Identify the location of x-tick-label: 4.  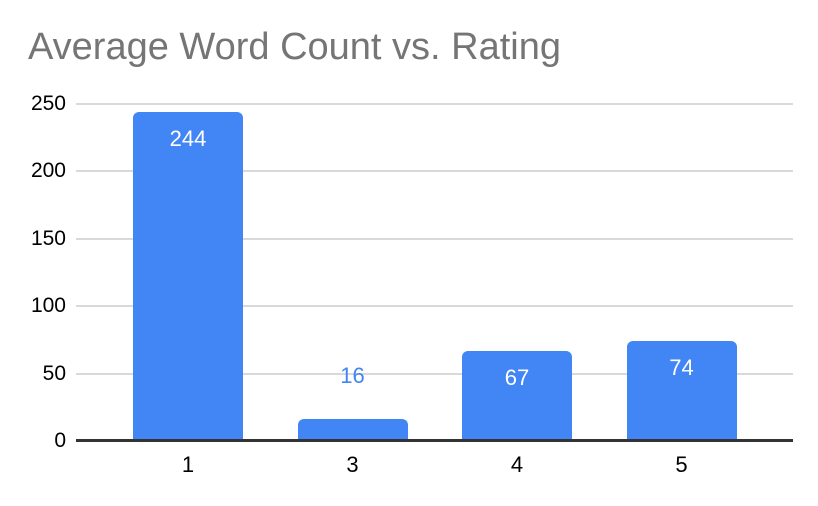
(517, 464).